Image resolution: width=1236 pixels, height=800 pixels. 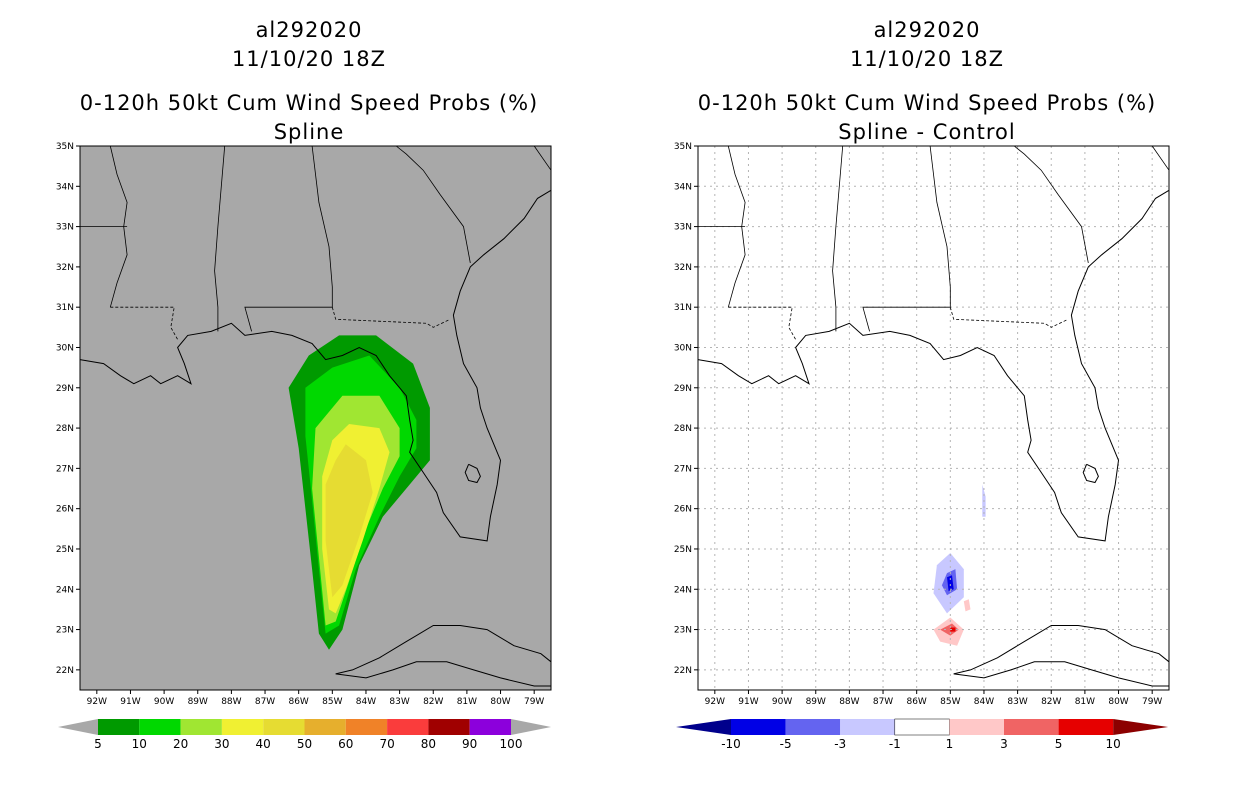 What do you see at coordinates (683, 228) in the screenshot?
I see `right-lat-label: 33N` at bounding box center [683, 228].